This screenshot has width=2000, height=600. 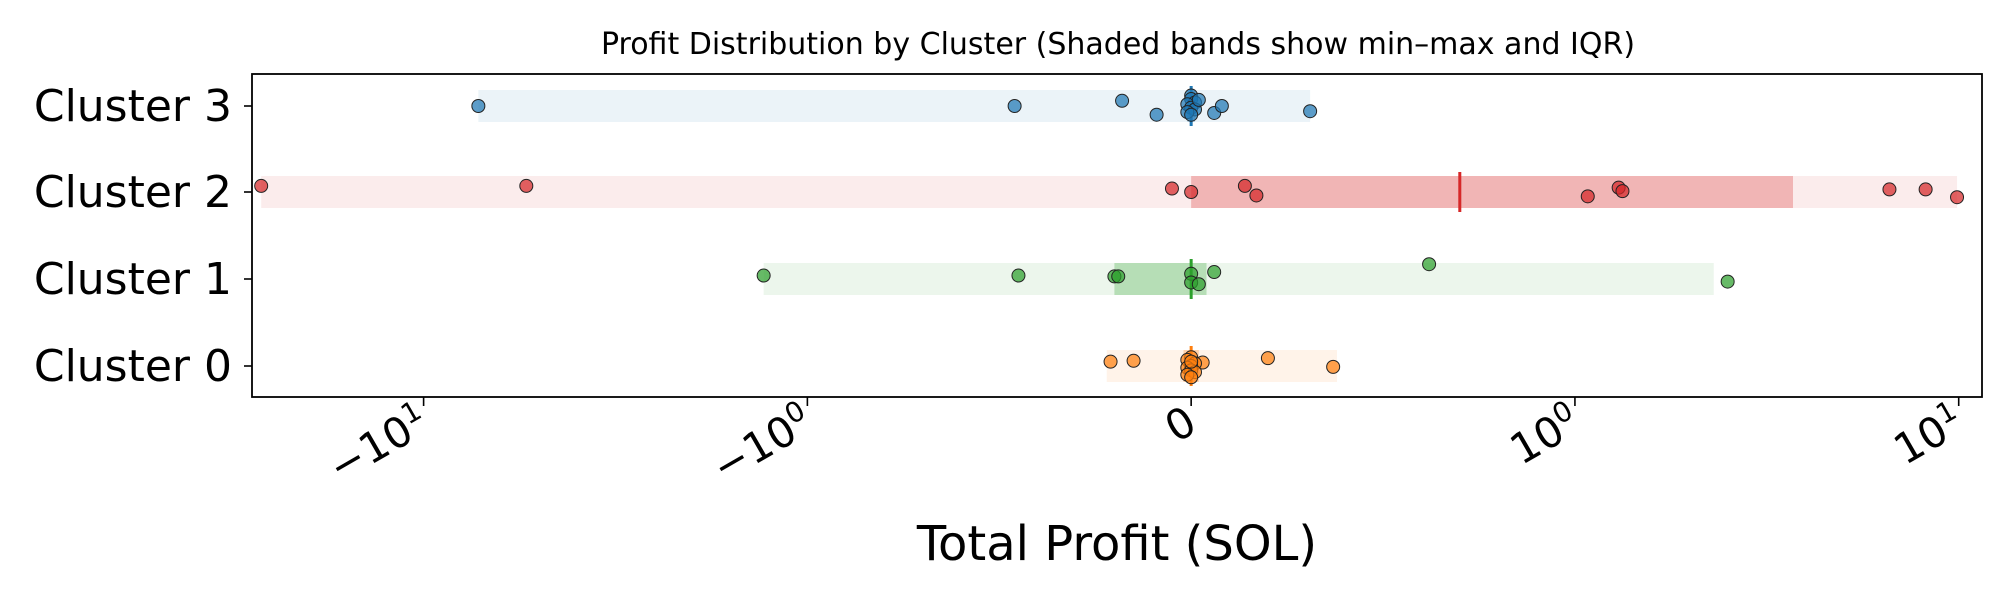 What do you see at coordinates (133, 192) in the screenshot?
I see `y-tick-label: Cluster 2` at bounding box center [133, 192].